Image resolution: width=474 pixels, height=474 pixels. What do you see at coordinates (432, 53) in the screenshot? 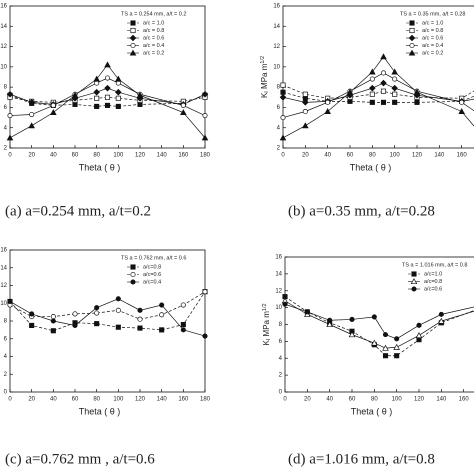
I see `legend-label: a/c = 0.2` at bounding box center [432, 53].